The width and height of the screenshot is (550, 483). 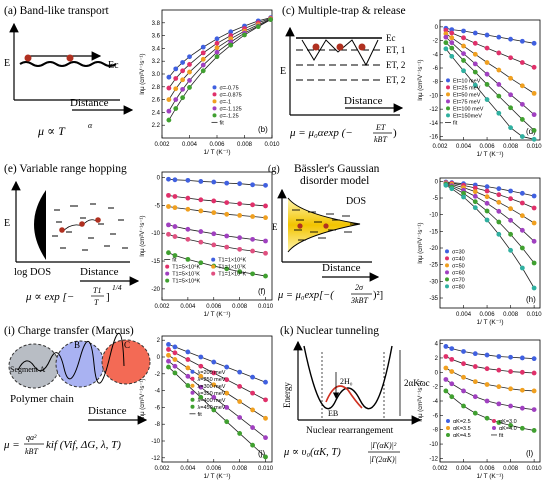 What do you see at coordinates (28, 369) in the screenshot?
I see `segment-a-label: Segment A` at bounding box center [28, 369].